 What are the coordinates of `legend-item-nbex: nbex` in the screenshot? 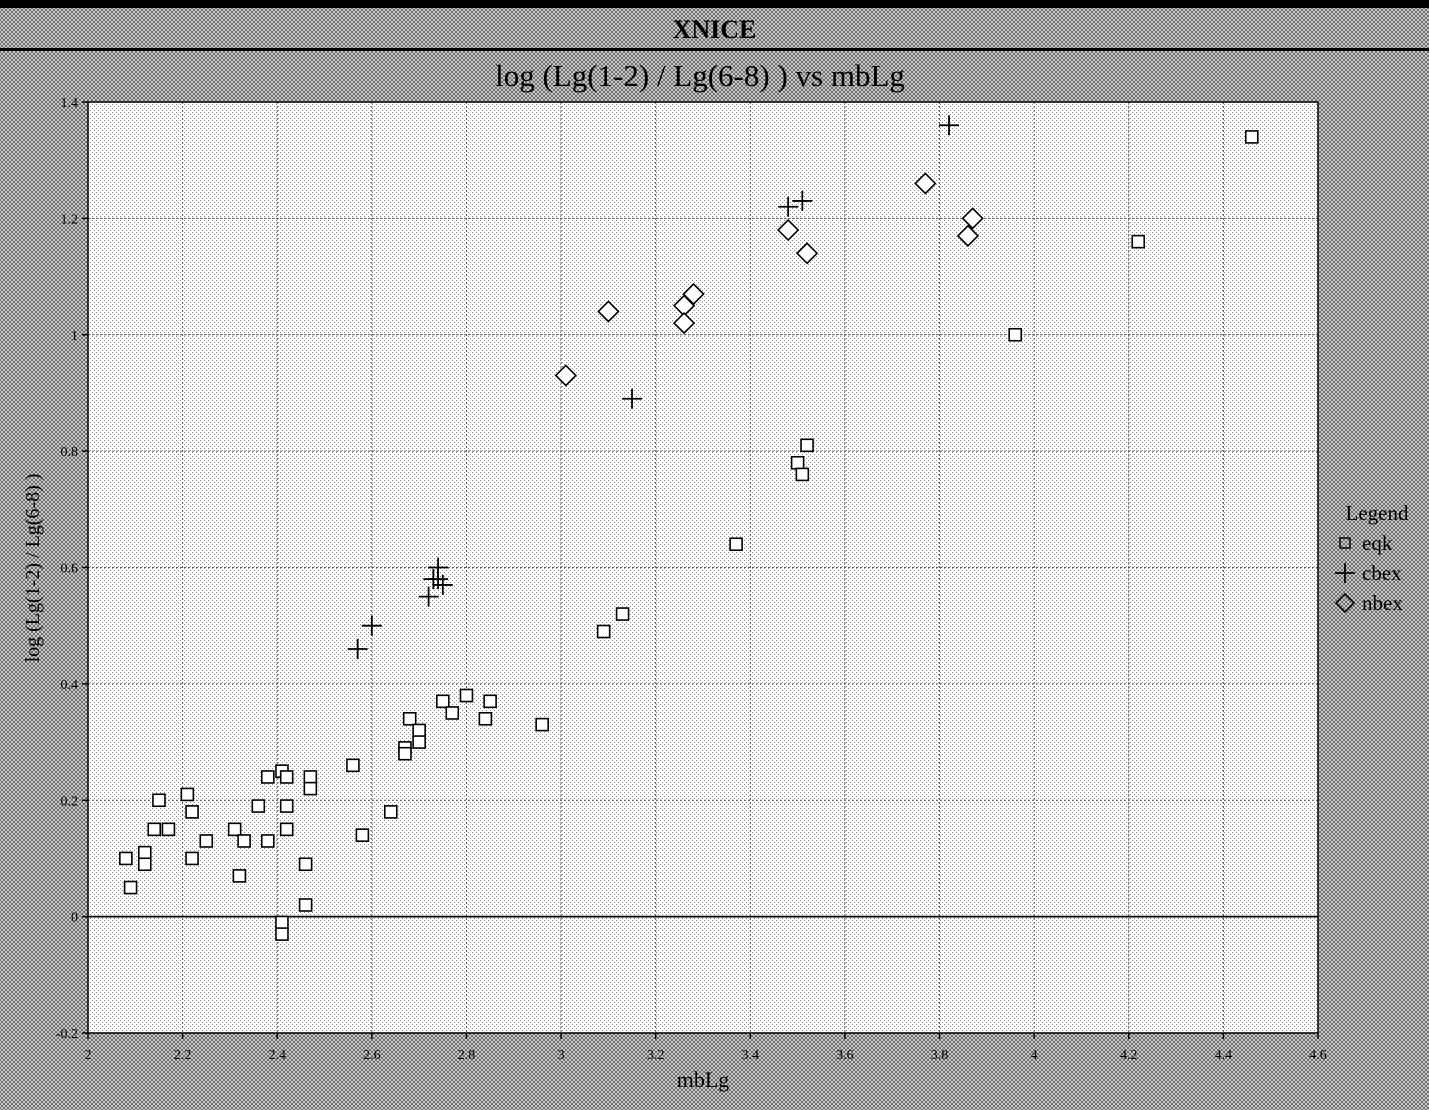 It's located at (1377, 603).